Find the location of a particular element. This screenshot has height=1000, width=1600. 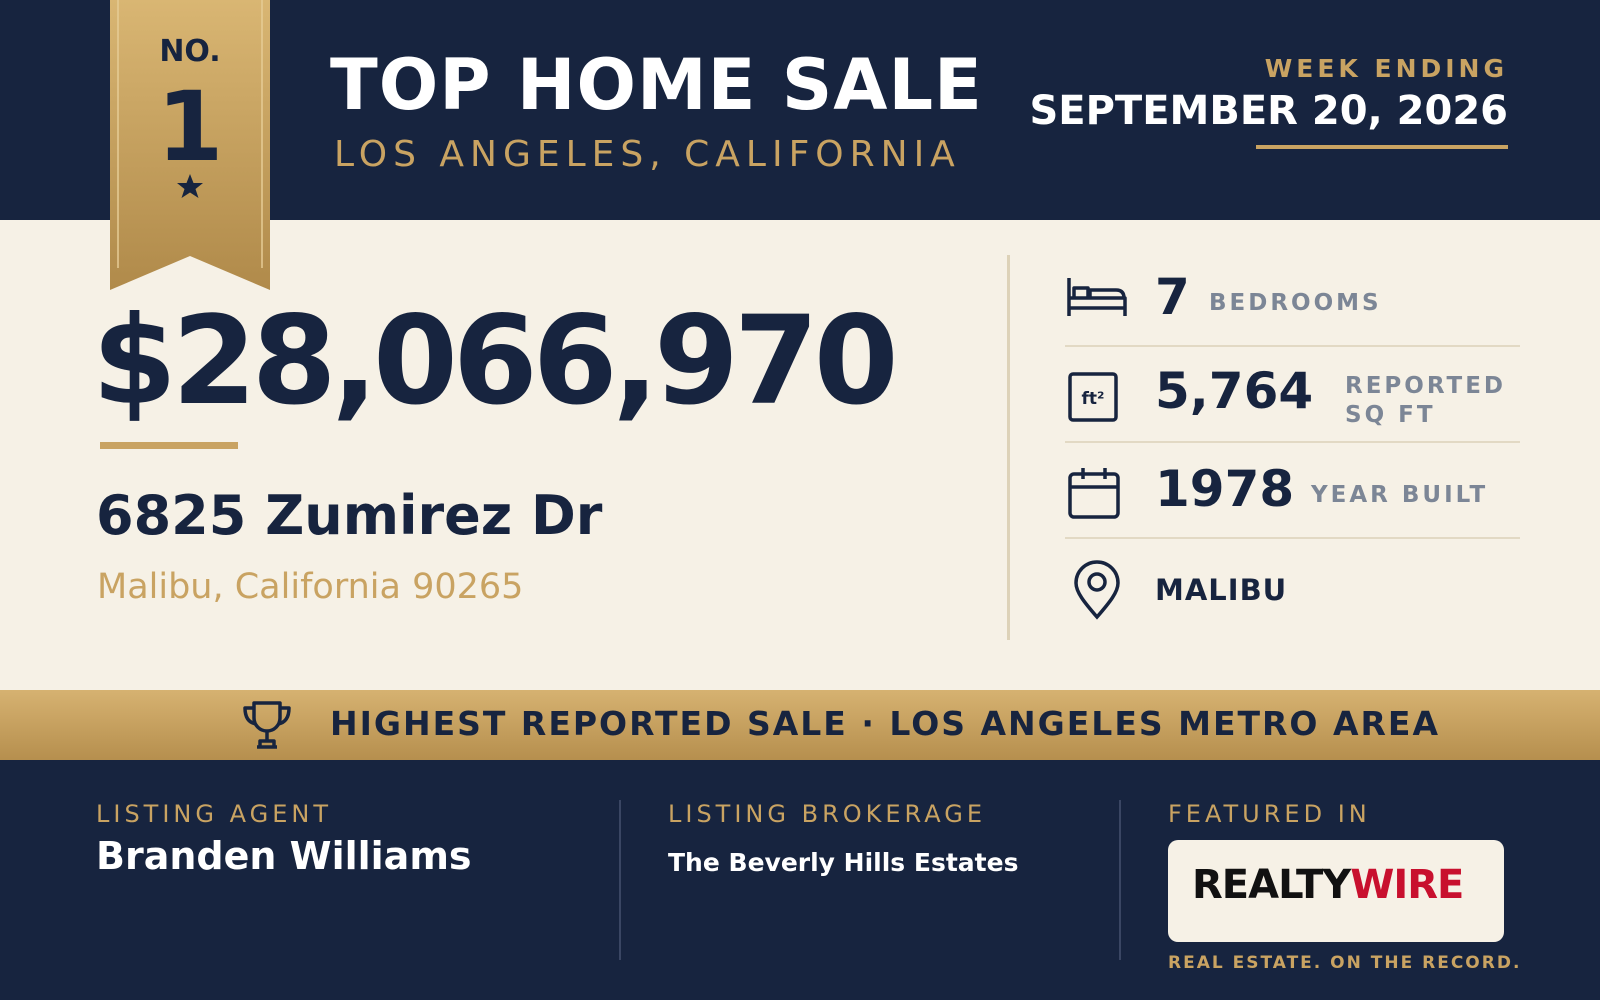

stat-label: REPORTED SQ FT is located at coordinates (1426, 400).